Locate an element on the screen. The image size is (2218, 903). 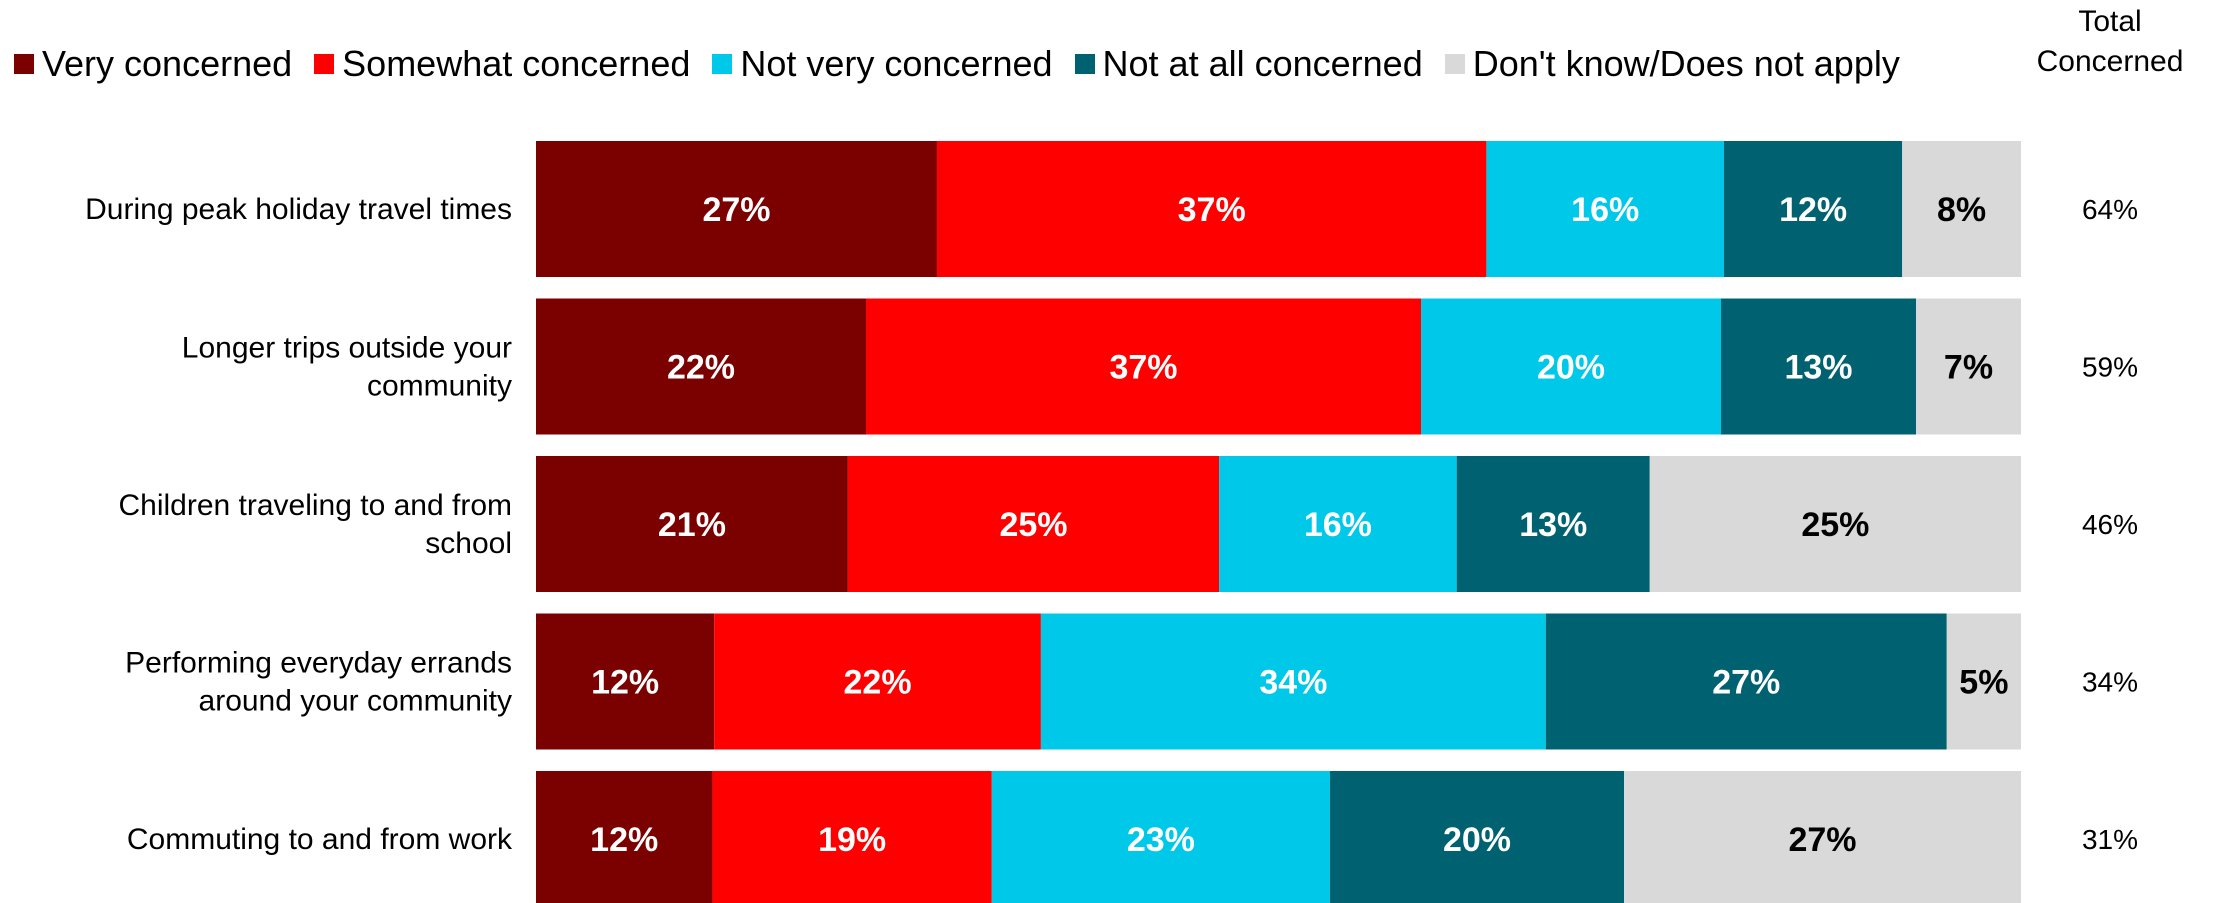
data-label: 21% is located at coordinates (692, 525).